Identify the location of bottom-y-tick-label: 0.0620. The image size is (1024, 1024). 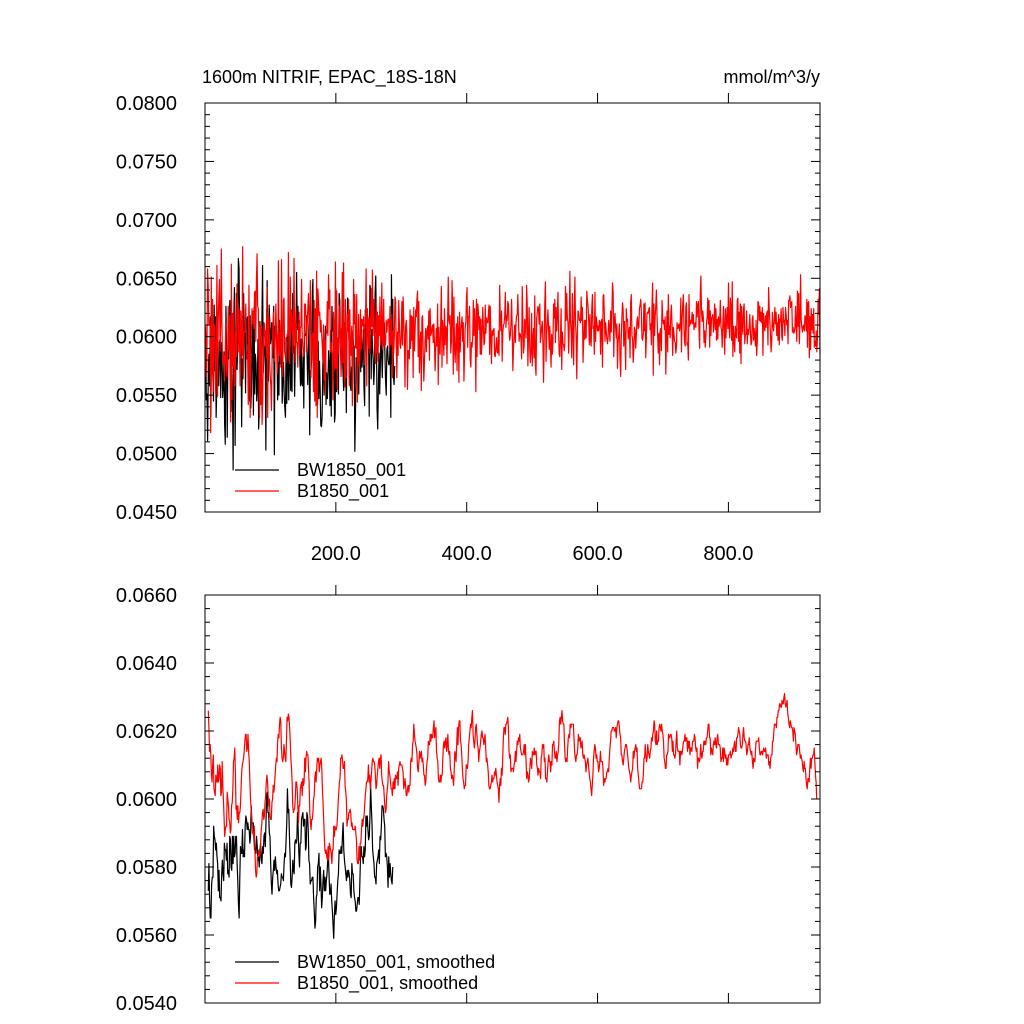
(146, 732).